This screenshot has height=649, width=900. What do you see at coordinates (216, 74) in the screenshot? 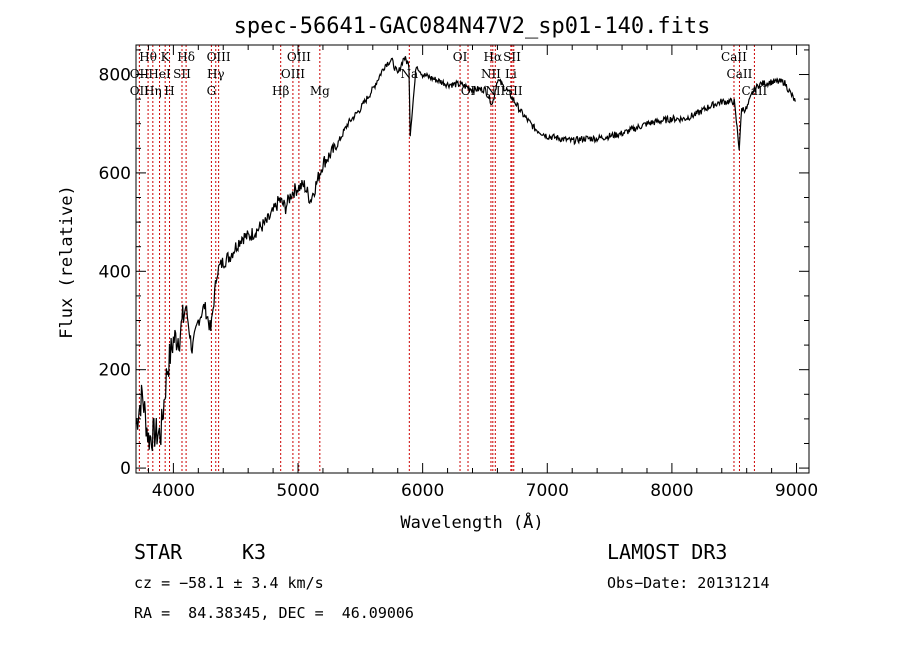
I see `line-label: Hγ` at bounding box center [216, 74].